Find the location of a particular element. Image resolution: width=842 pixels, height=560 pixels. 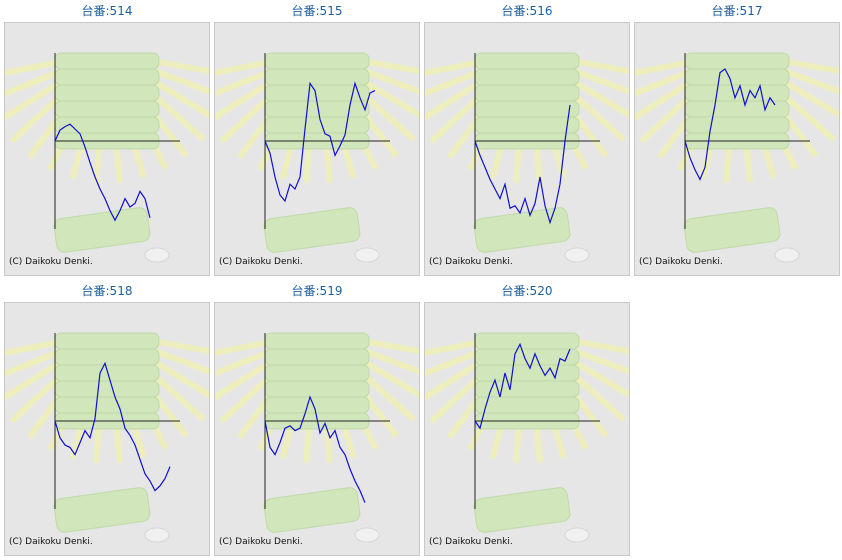

slot-title: 台番:515 is located at coordinates (317, 11).